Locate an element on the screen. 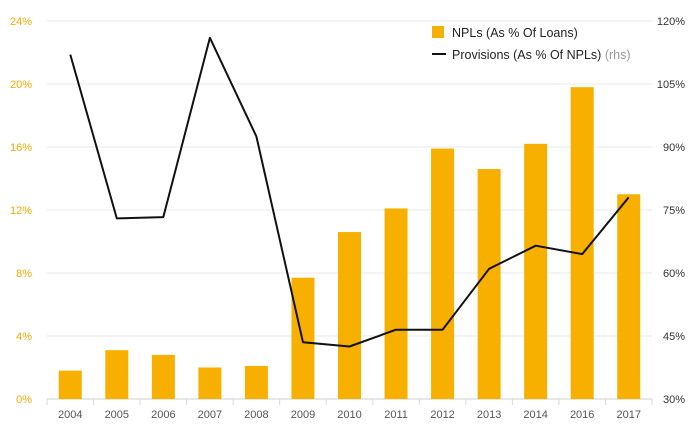 The width and height of the screenshot is (700, 433). x-tick-label: 2013 is located at coordinates (489, 415).